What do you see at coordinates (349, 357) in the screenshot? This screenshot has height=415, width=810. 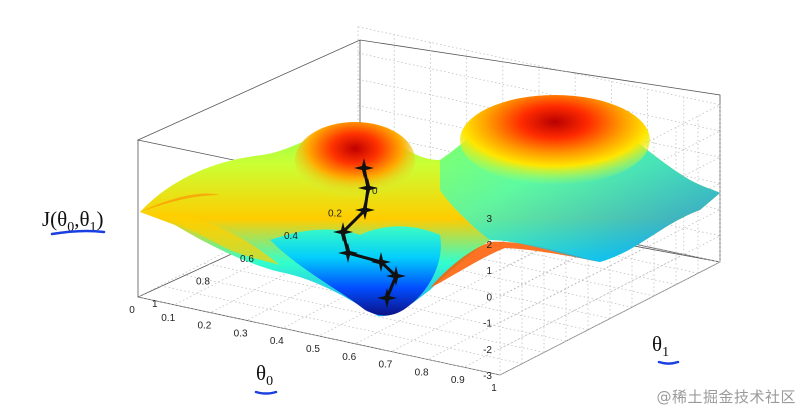 I see `theta0-tick-label: 0.6` at bounding box center [349, 357].